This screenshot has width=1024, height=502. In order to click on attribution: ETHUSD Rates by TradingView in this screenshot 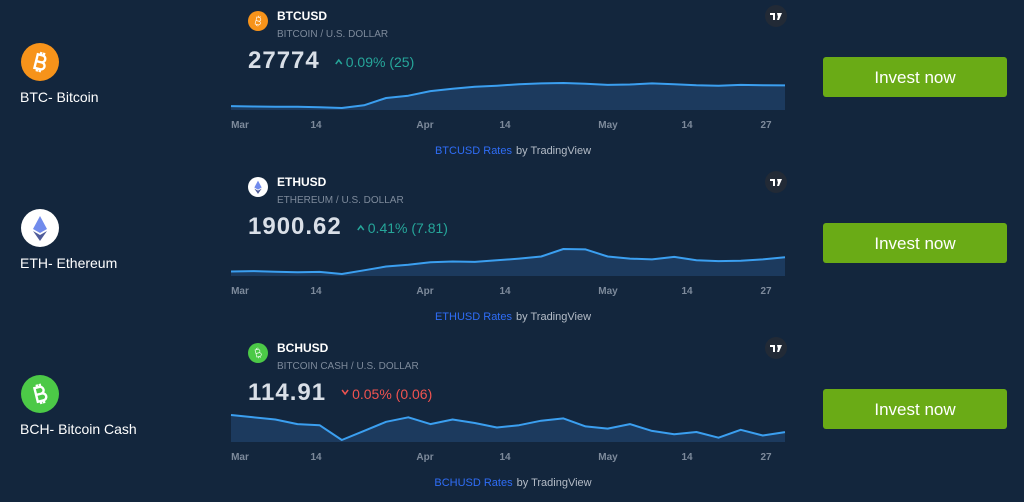, I will do `click(513, 317)`.